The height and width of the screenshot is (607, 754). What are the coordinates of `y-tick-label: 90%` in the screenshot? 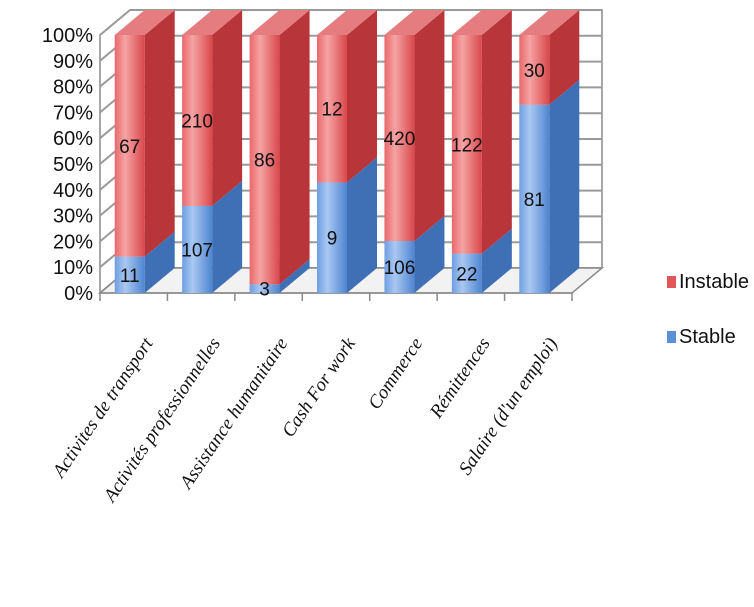 It's located at (73, 62).